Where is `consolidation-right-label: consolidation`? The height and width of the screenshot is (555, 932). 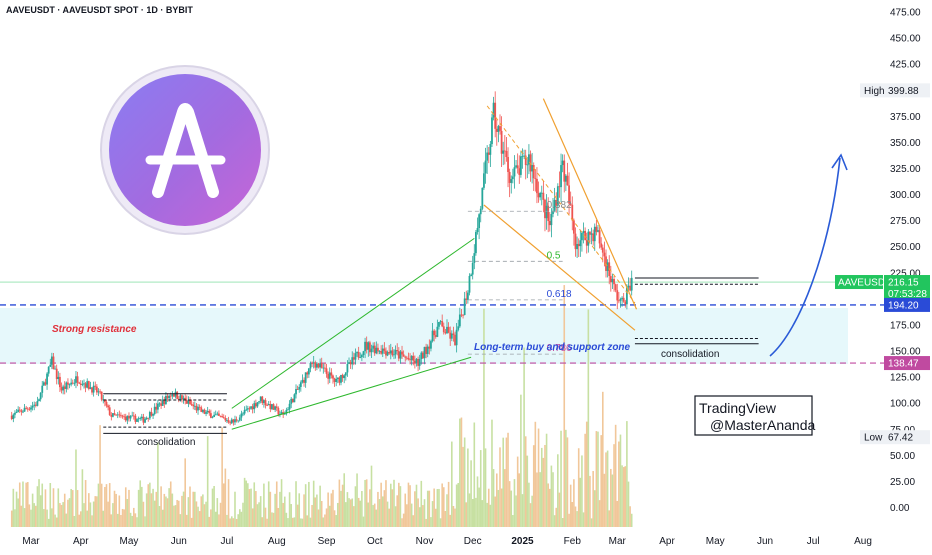
consolidation-right-label: consolidation is located at coordinates (690, 354).